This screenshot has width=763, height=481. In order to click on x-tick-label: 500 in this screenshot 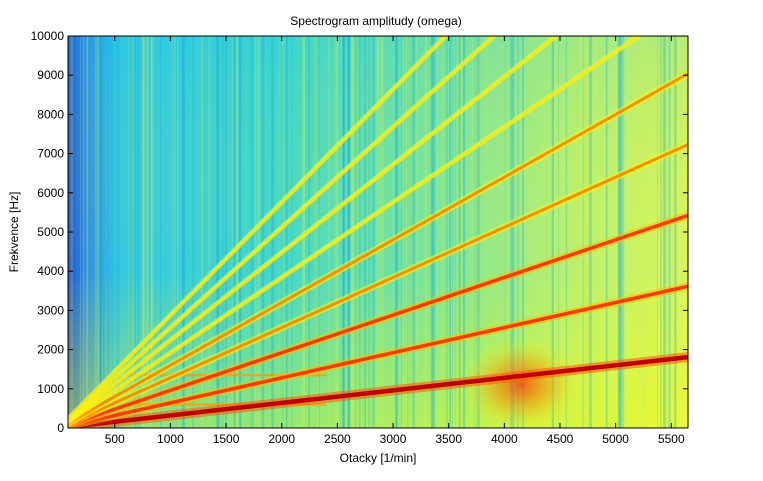, I will do `click(115, 439)`.